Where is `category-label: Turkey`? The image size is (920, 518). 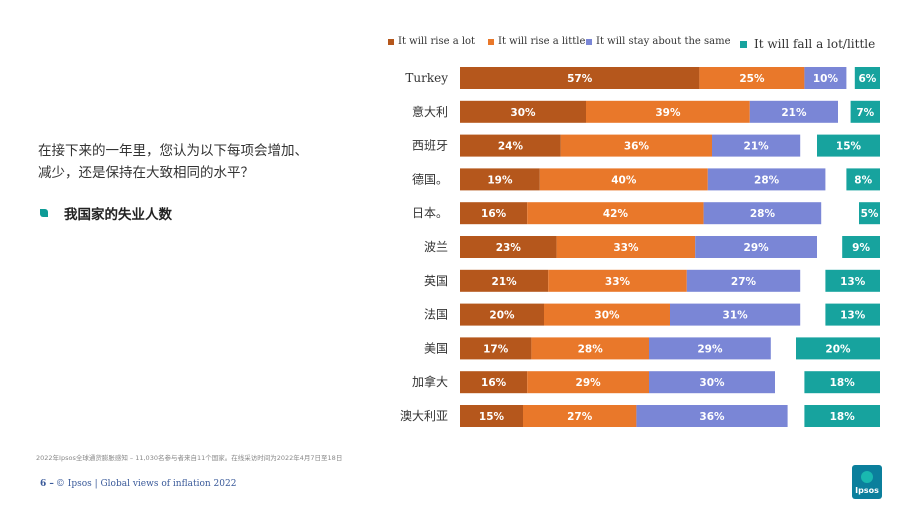 category-label: Turkey is located at coordinates (426, 78).